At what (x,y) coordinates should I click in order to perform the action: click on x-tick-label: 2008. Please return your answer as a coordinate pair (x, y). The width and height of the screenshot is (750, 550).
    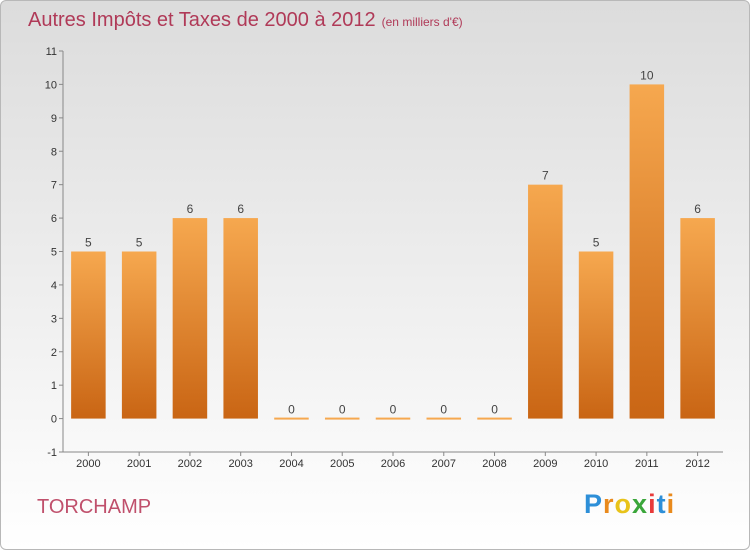
    Looking at the image, I should click on (494, 464).